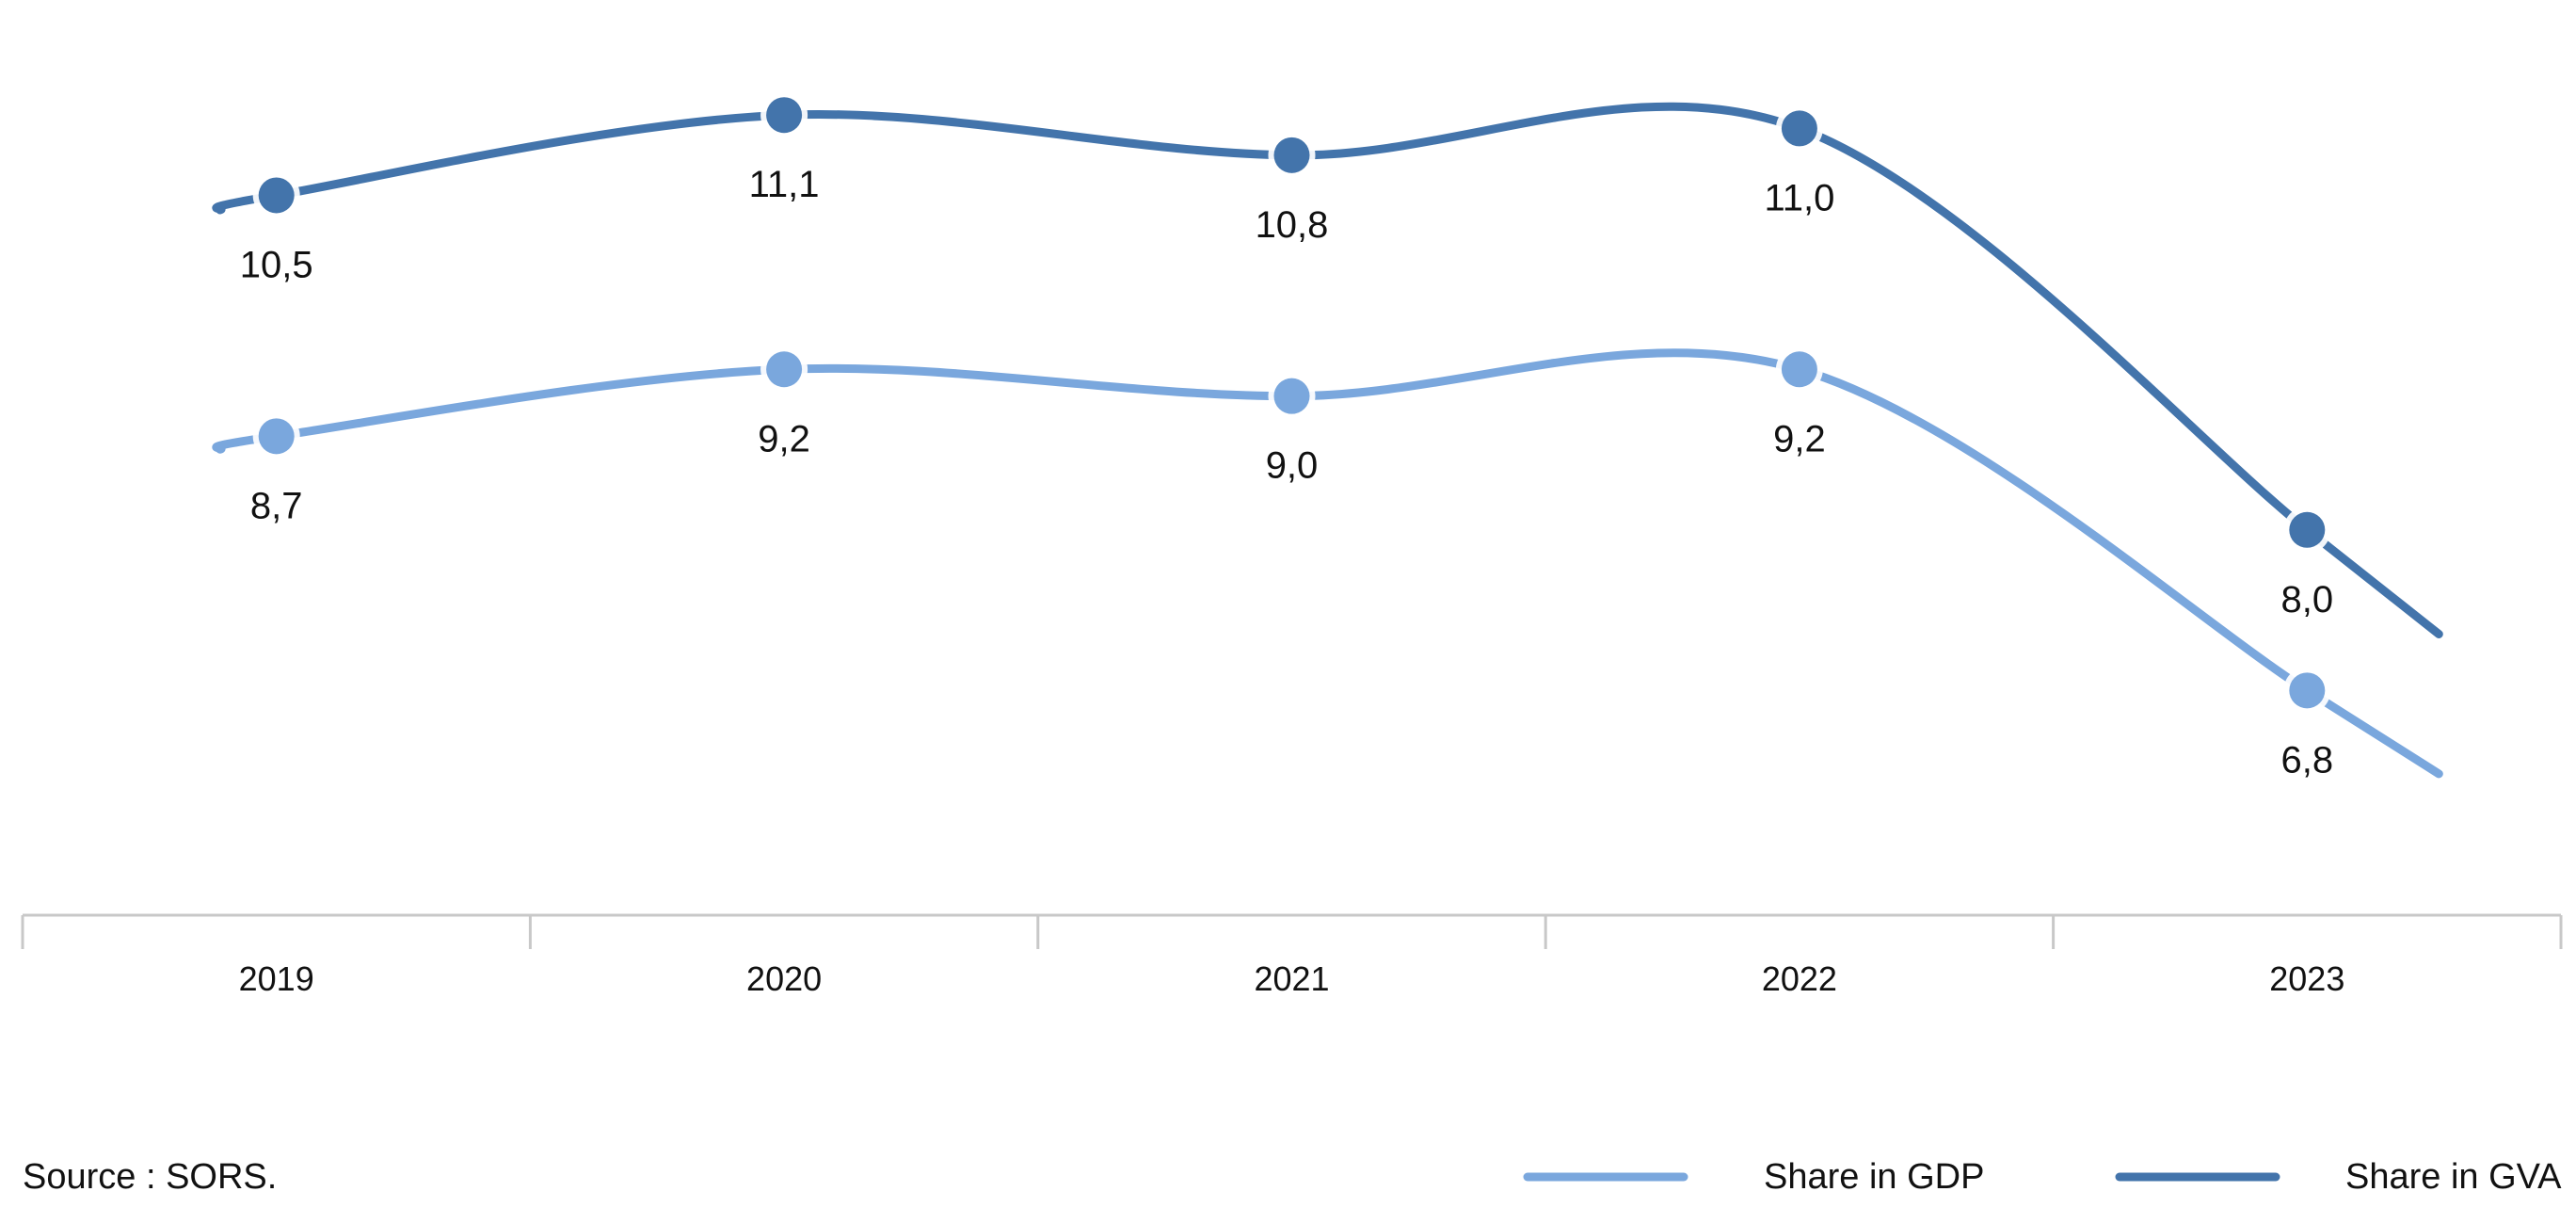  I want to click on data-label: 10,5, so click(276, 264).